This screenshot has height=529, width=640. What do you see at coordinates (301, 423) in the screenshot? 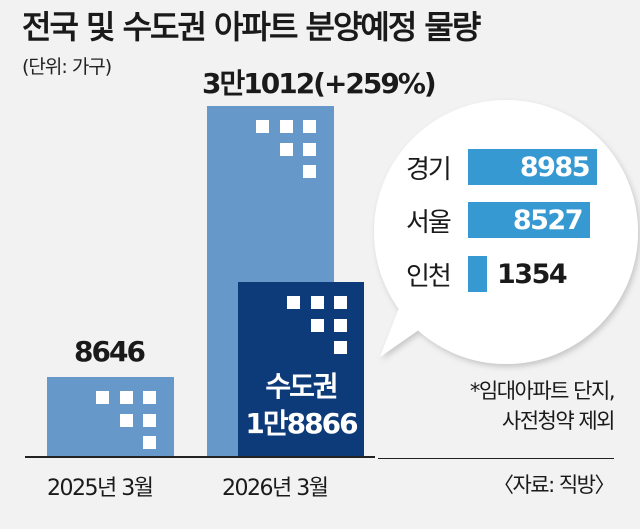
I see `capital-value: 1만8866` at bounding box center [301, 423].